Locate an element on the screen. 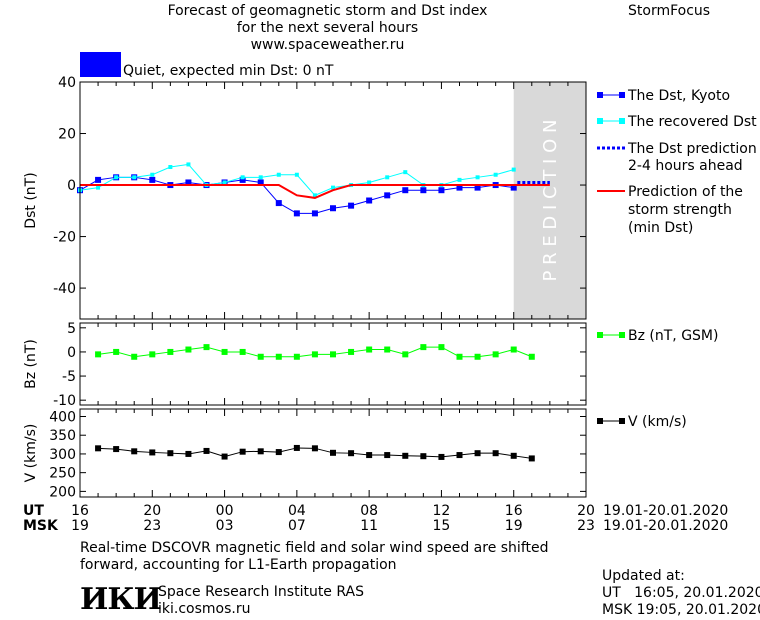  legend-dst-kyoto-marker is located at coordinates (600, 95).